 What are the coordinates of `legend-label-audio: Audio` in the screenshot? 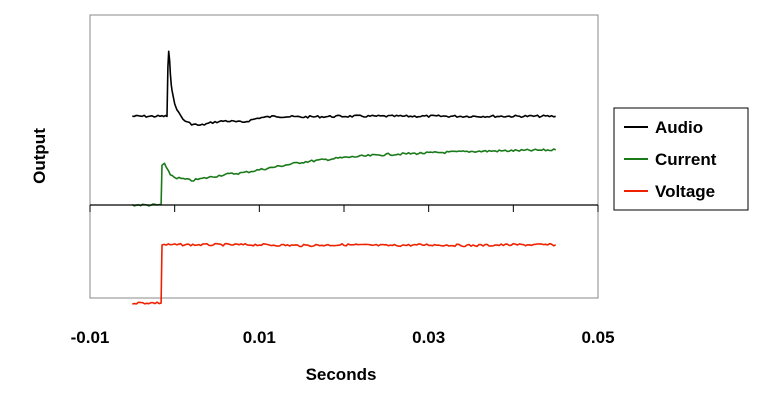 It's located at (679, 127).